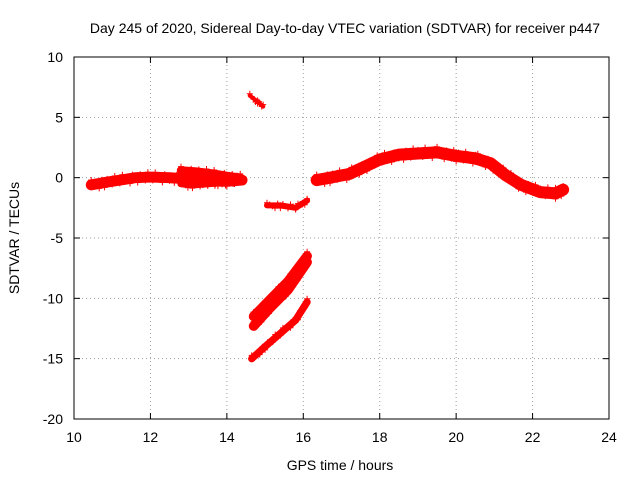 The image size is (640, 480). What do you see at coordinates (53, 298) in the screenshot?
I see `y-tick-label: -10` at bounding box center [53, 298].